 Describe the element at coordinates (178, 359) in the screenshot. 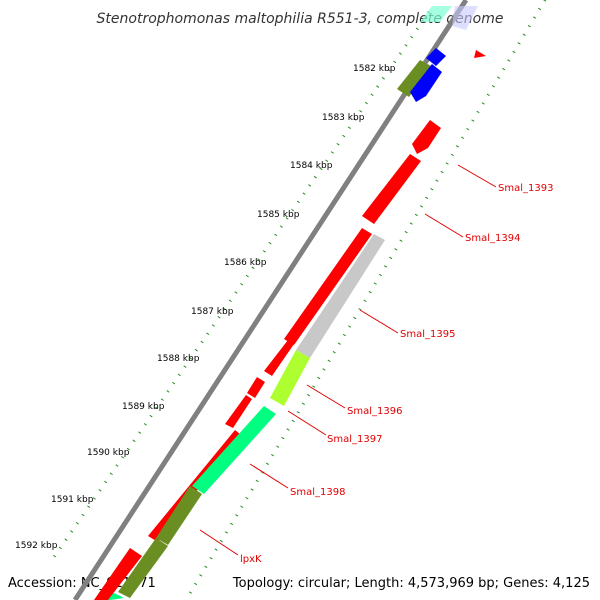

I see `kbp-tick-1588: 1588 kbp` at that location.